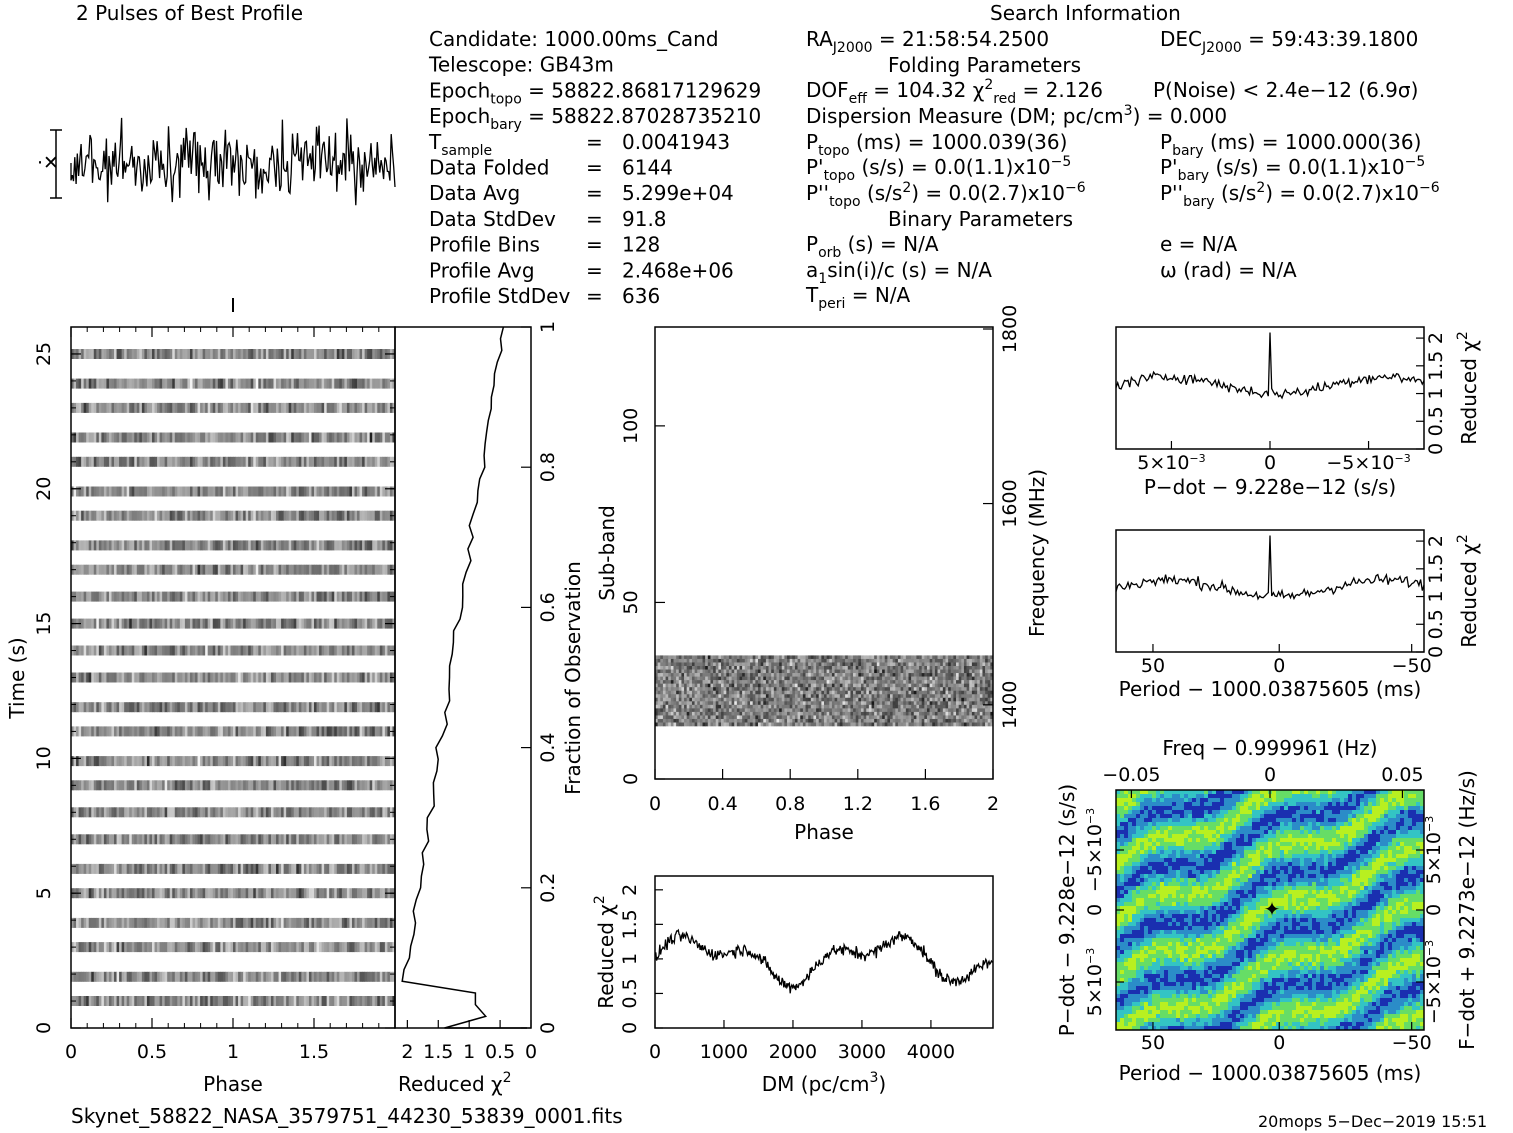 The height and width of the screenshot is (1133, 1513). I want to click on time-band, so click(233, 761).